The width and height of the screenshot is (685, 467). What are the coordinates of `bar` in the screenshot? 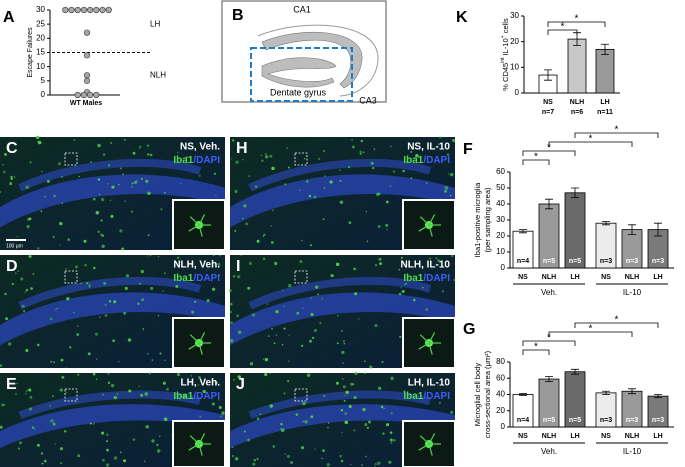 It's located at (577, 66).